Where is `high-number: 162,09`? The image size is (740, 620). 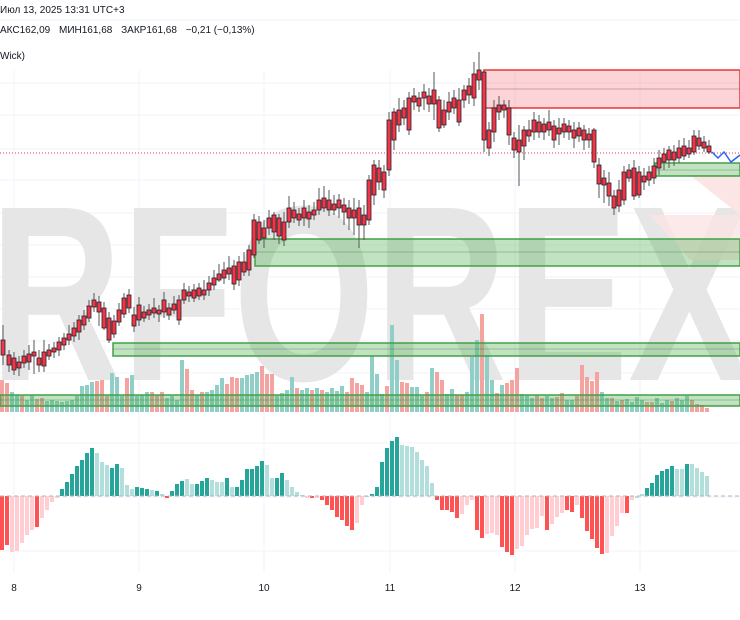 high-number: 162,09 is located at coordinates (35, 30).